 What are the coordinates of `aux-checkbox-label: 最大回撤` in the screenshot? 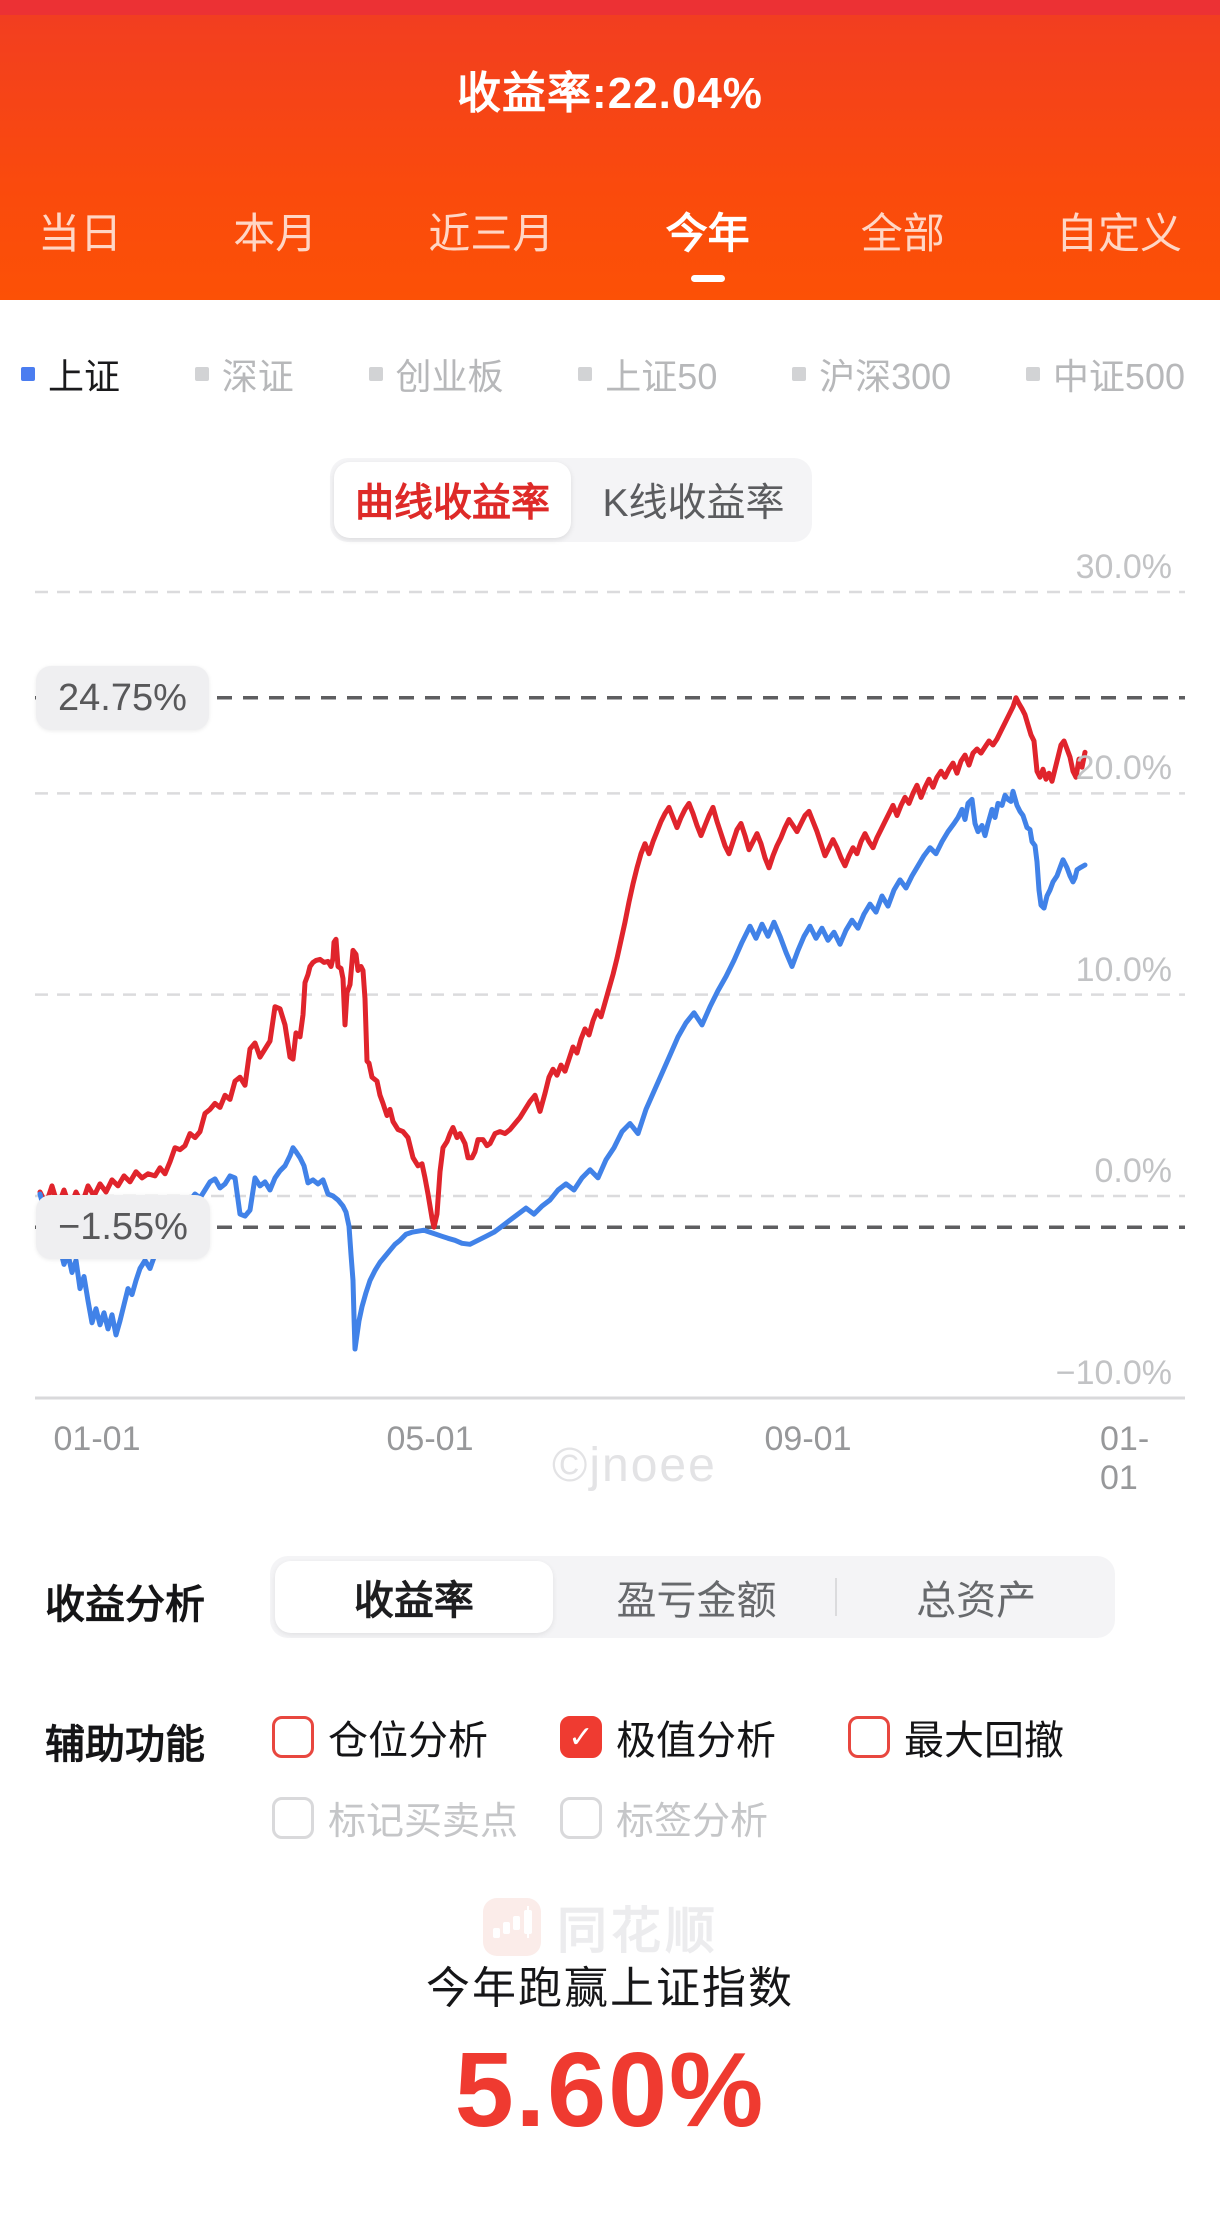 It's located at (984, 1741).